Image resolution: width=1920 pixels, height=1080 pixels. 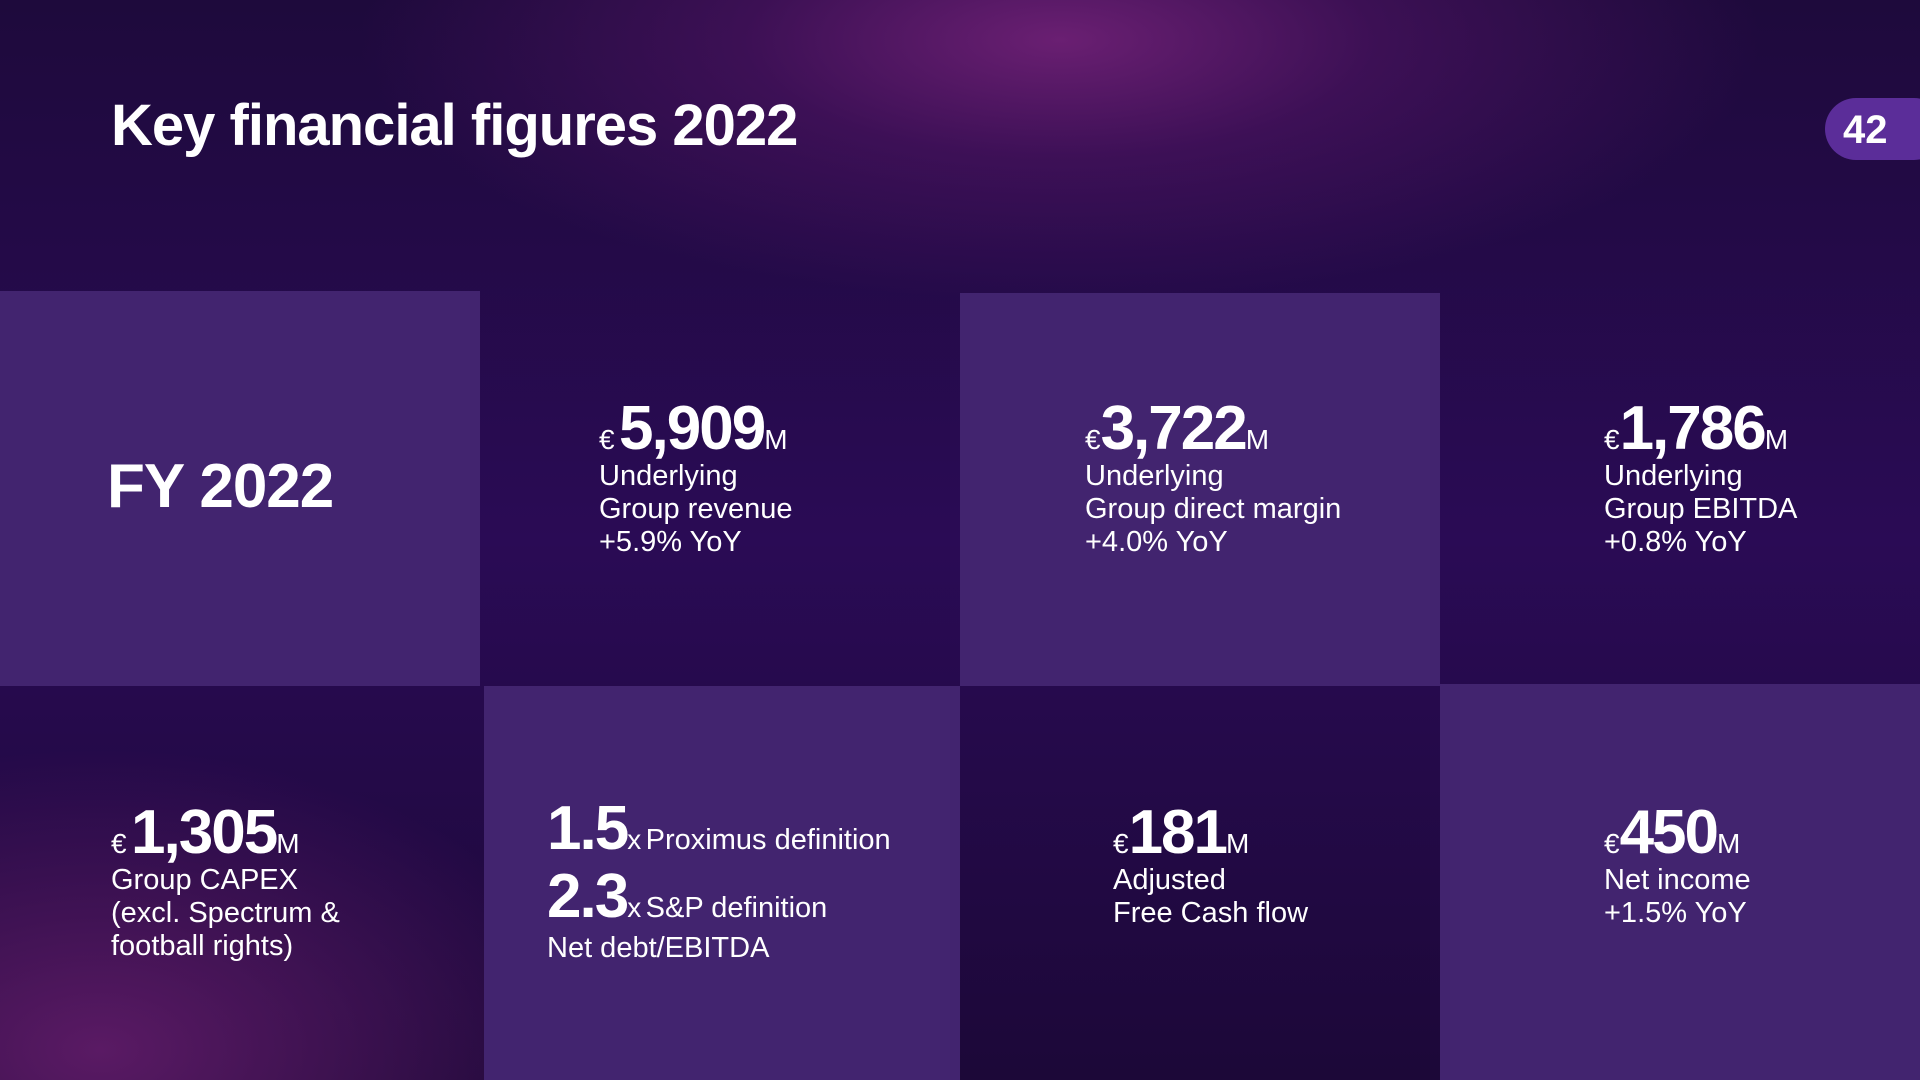 What do you see at coordinates (454, 125) in the screenshot?
I see `slide-title: Key financial figures 2022` at bounding box center [454, 125].